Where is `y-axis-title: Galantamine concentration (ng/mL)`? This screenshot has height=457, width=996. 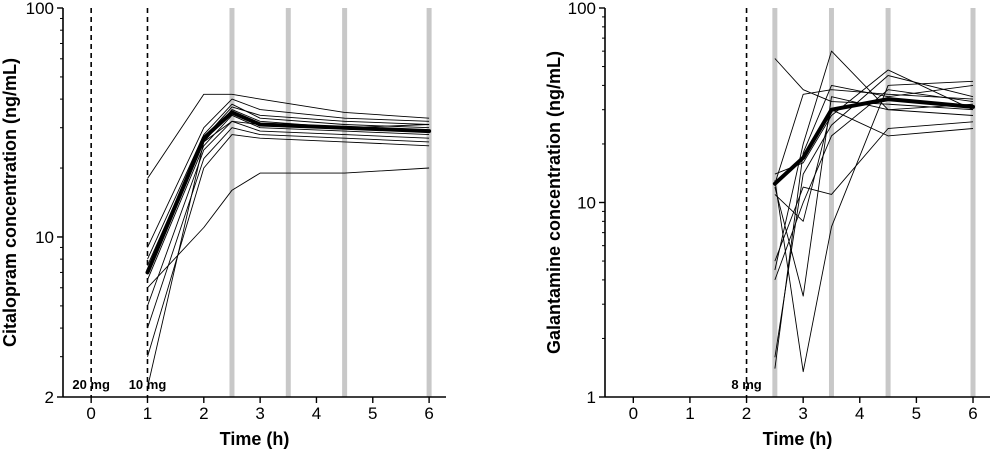 y-axis-title: Galantamine concentration (ng/mL) is located at coordinates (554, 202).